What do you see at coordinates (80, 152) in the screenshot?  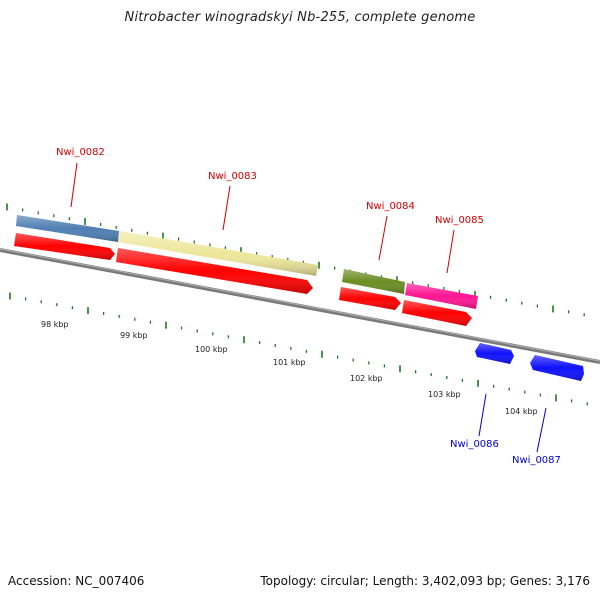 I see `gene-label-nwi-0082: Nwi_0082` at bounding box center [80, 152].